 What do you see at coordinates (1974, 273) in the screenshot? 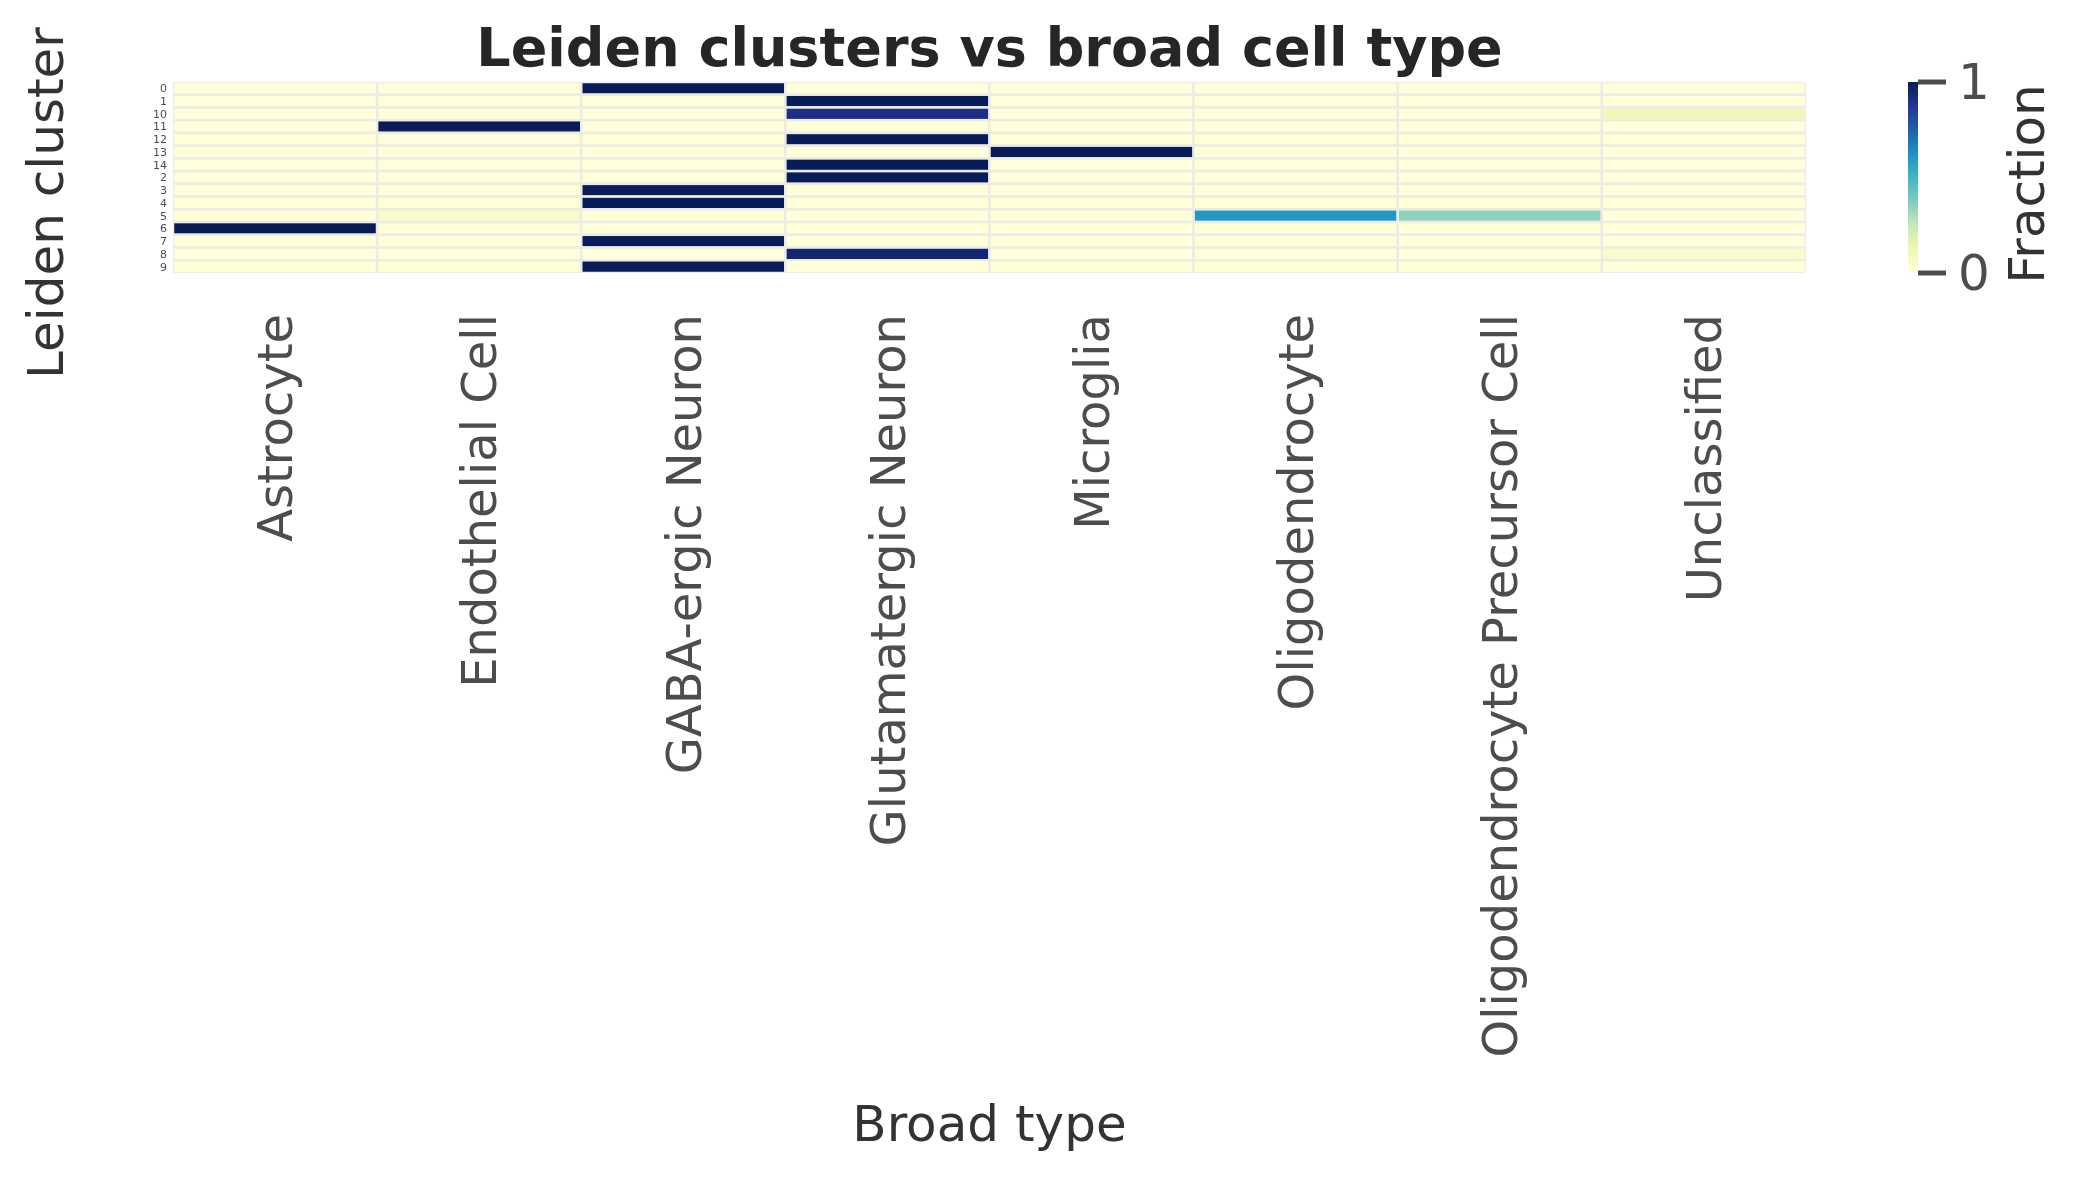
I see `color-bar-label: 0` at bounding box center [1974, 273].